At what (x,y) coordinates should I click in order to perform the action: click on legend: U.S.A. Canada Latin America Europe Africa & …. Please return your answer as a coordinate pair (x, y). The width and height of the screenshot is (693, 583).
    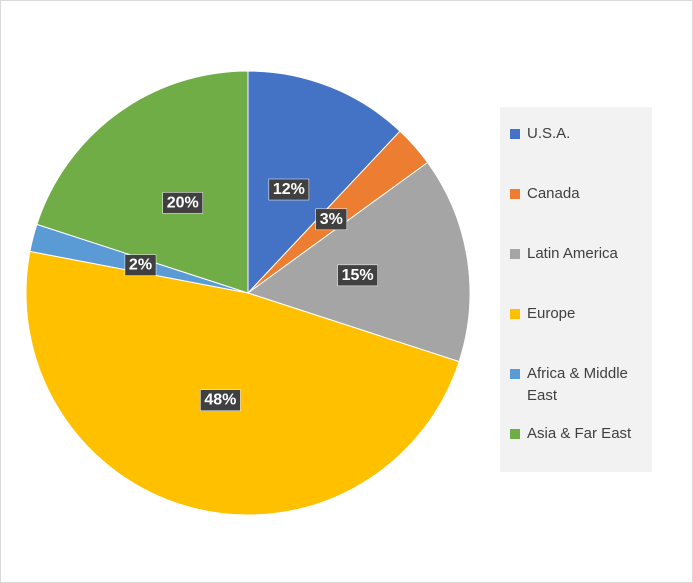
    Looking at the image, I should click on (576, 289).